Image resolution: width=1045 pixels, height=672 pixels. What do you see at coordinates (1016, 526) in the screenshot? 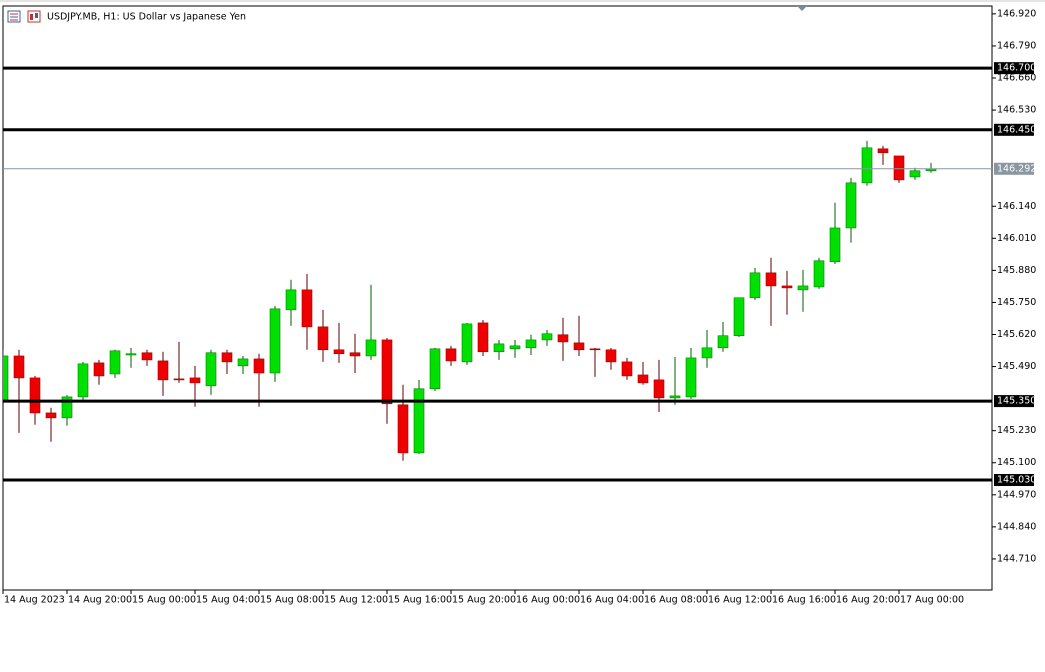
I see `y-tick-label: 144.840` at bounding box center [1016, 526].